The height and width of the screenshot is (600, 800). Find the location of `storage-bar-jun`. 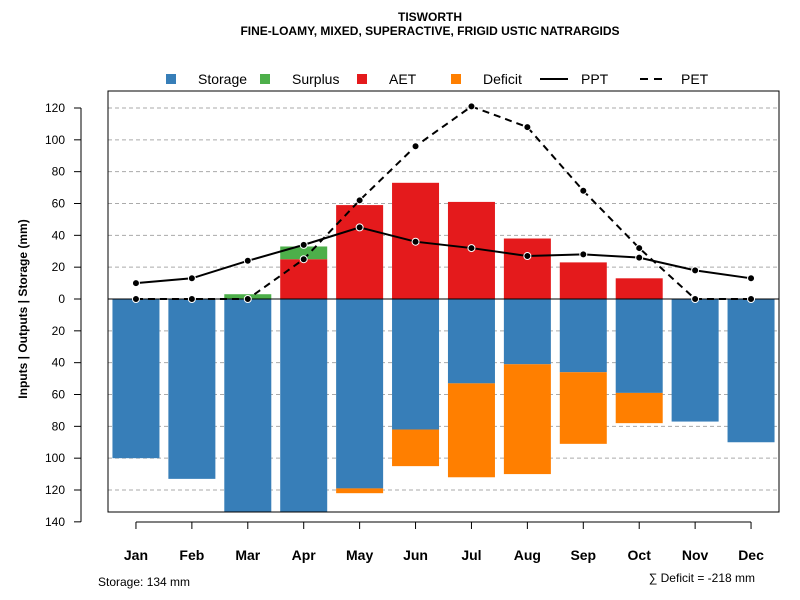

storage-bar-jun is located at coordinates (416, 364).